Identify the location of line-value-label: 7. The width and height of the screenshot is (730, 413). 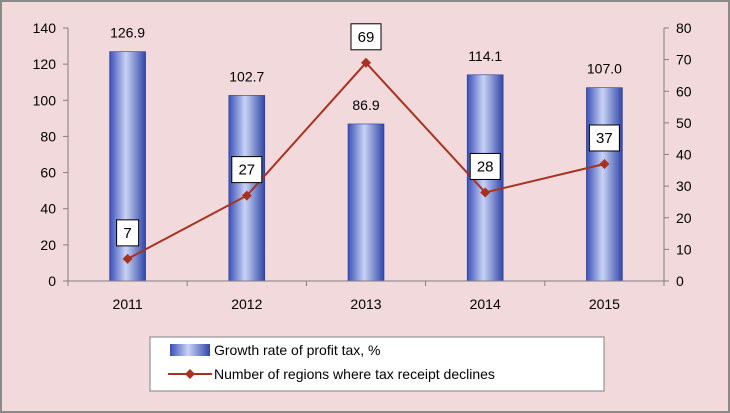
(127, 233).